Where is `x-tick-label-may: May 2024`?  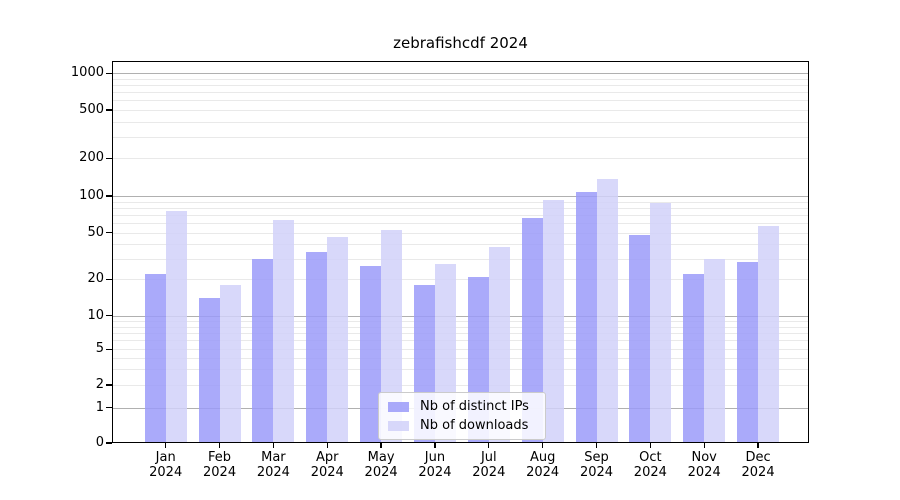
x-tick-label-may: May 2024 is located at coordinates (381, 465).